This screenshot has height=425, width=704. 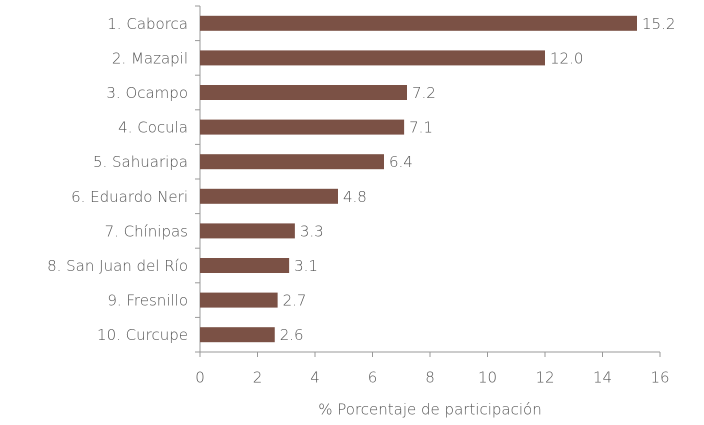 What do you see at coordinates (147, 301) in the screenshot?
I see `y-tick-label: 9. Fresnillo` at bounding box center [147, 301].